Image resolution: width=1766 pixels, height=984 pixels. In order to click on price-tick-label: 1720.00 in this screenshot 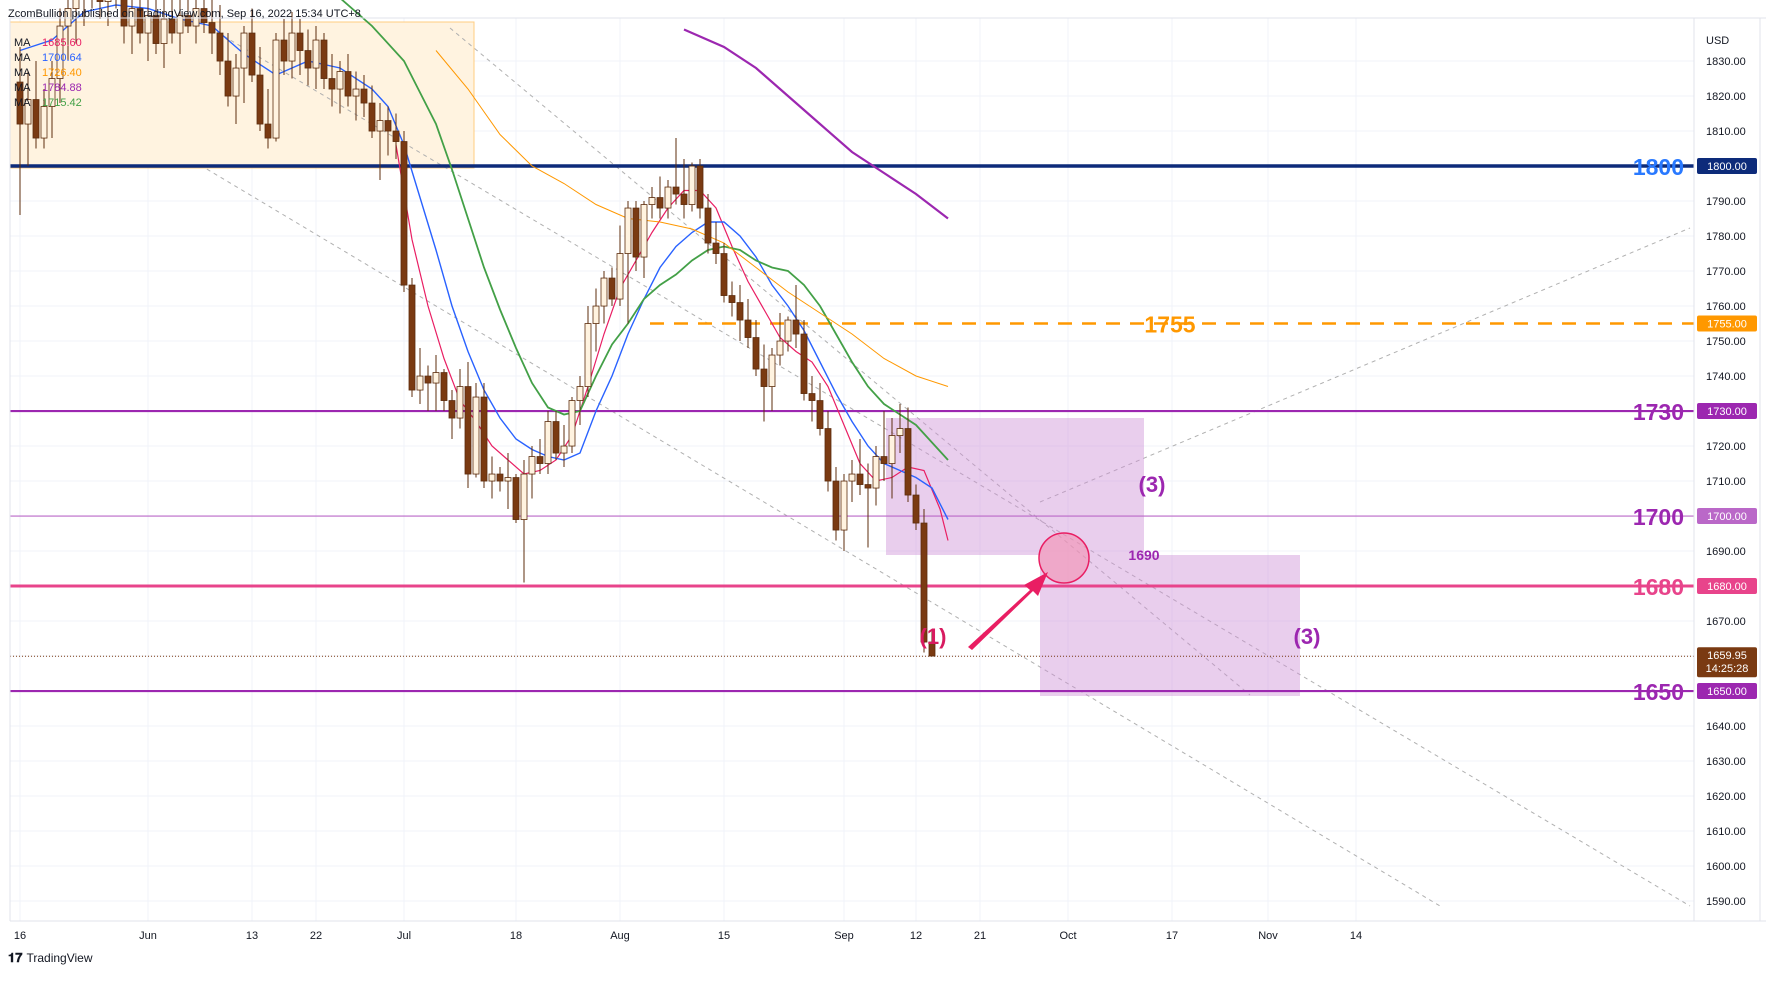, I will do `click(1726, 447)`.